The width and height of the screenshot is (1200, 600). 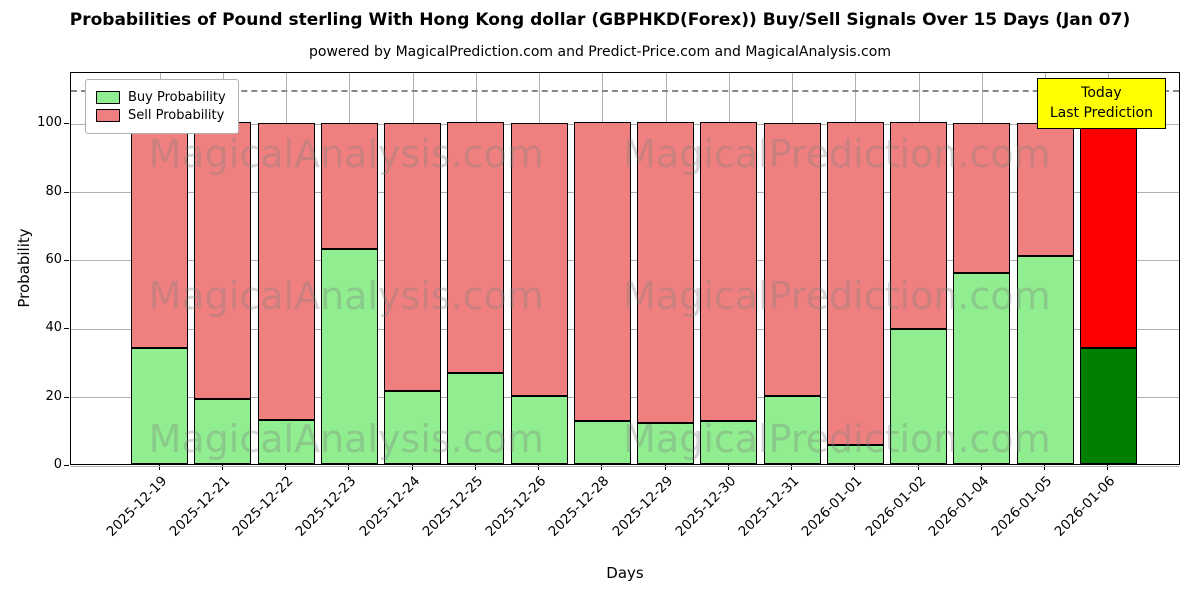 What do you see at coordinates (1101, 103) in the screenshot?
I see `today-annotation: Today Last Prediction` at bounding box center [1101, 103].